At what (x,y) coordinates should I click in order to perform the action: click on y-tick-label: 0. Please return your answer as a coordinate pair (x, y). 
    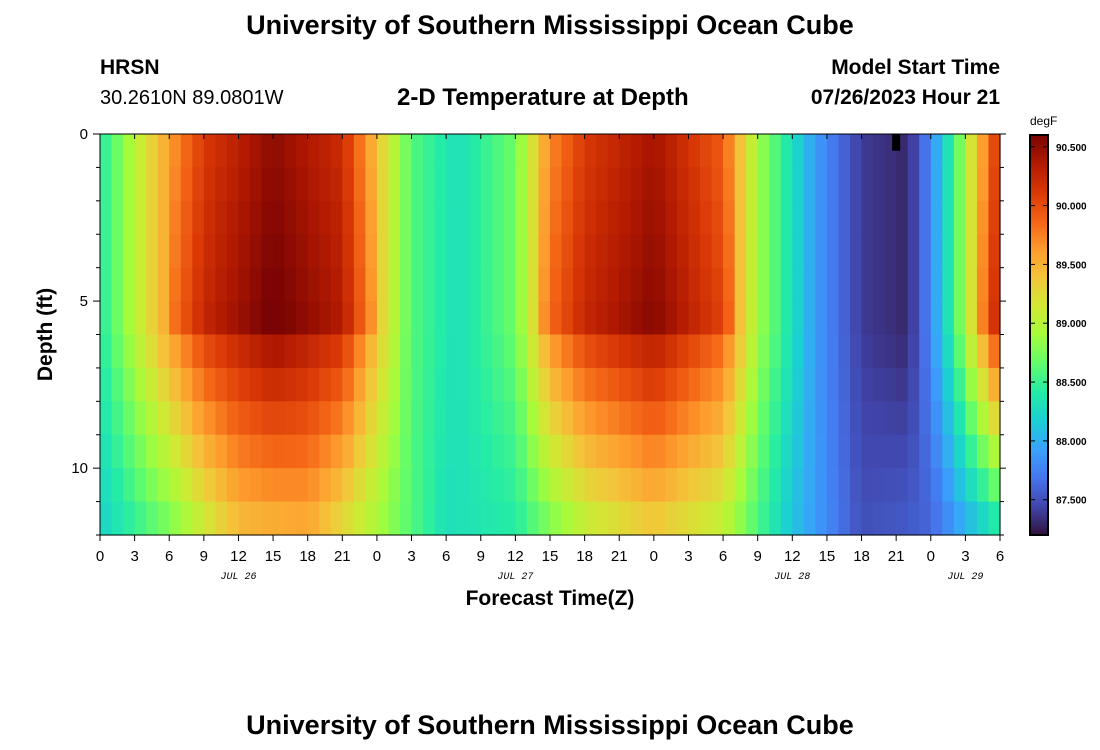
    Looking at the image, I should click on (84, 134).